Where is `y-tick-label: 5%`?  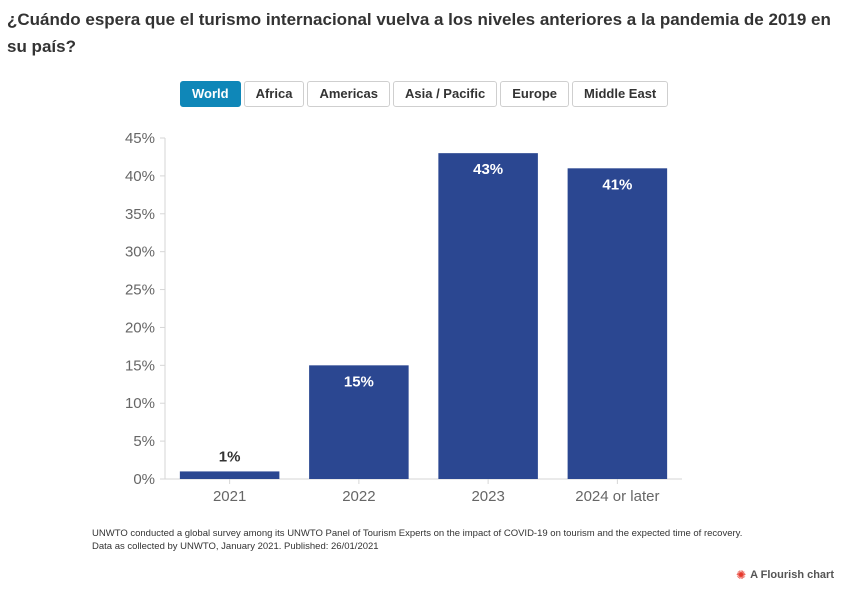 y-tick-label: 5% is located at coordinates (144, 441).